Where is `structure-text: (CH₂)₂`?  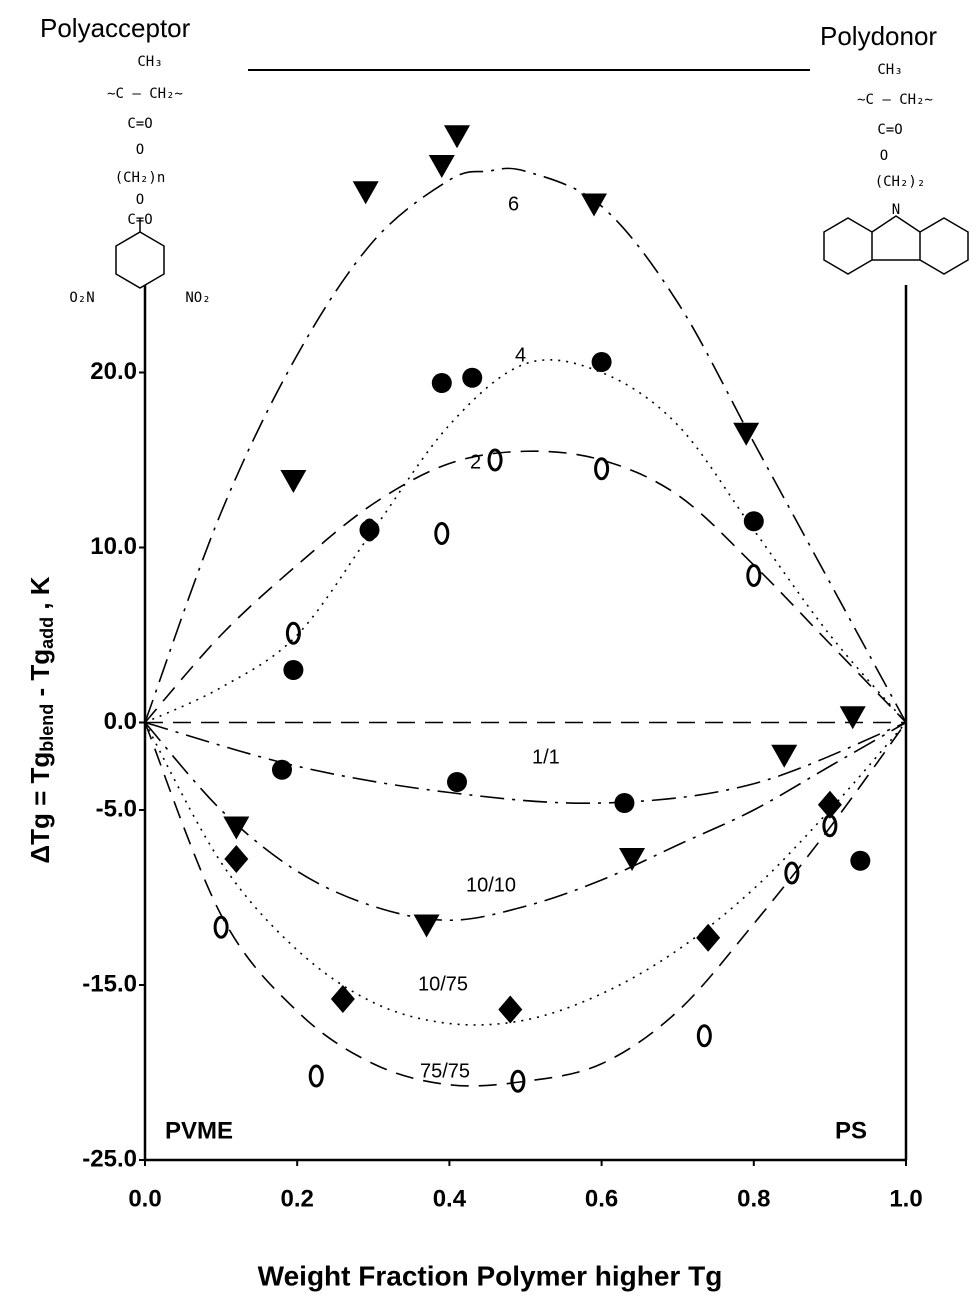 structure-text: (CH₂)₂ is located at coordinates (900, 182).